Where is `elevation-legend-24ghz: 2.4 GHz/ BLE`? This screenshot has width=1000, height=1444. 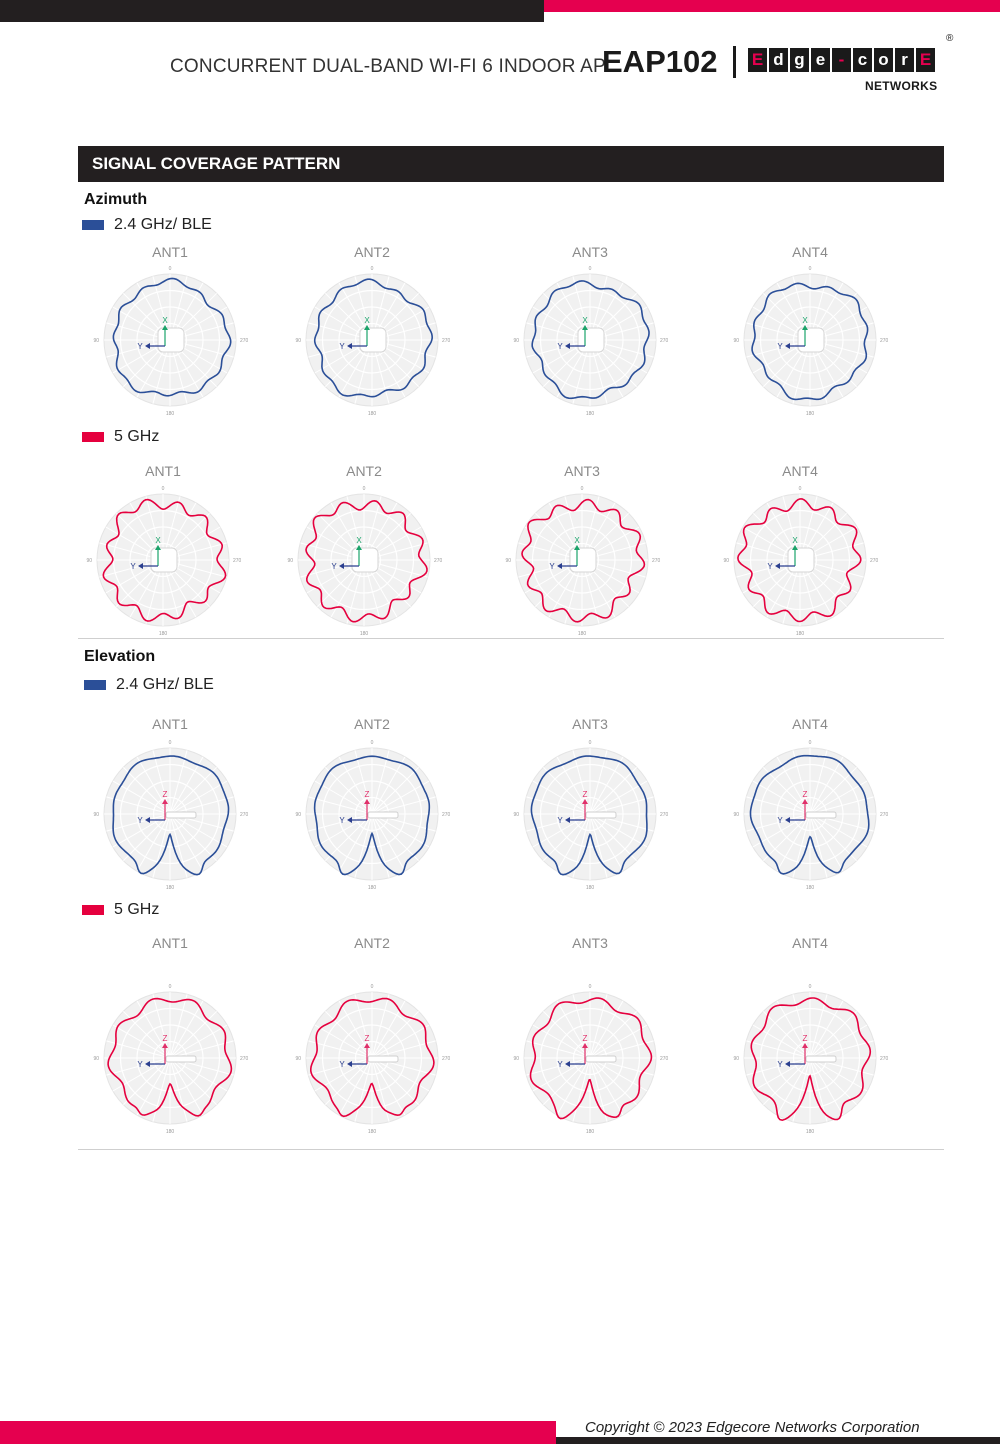
elevation-legend-24ghz: 2.4 GHz/ BLE is located at coordinates (149, 685).